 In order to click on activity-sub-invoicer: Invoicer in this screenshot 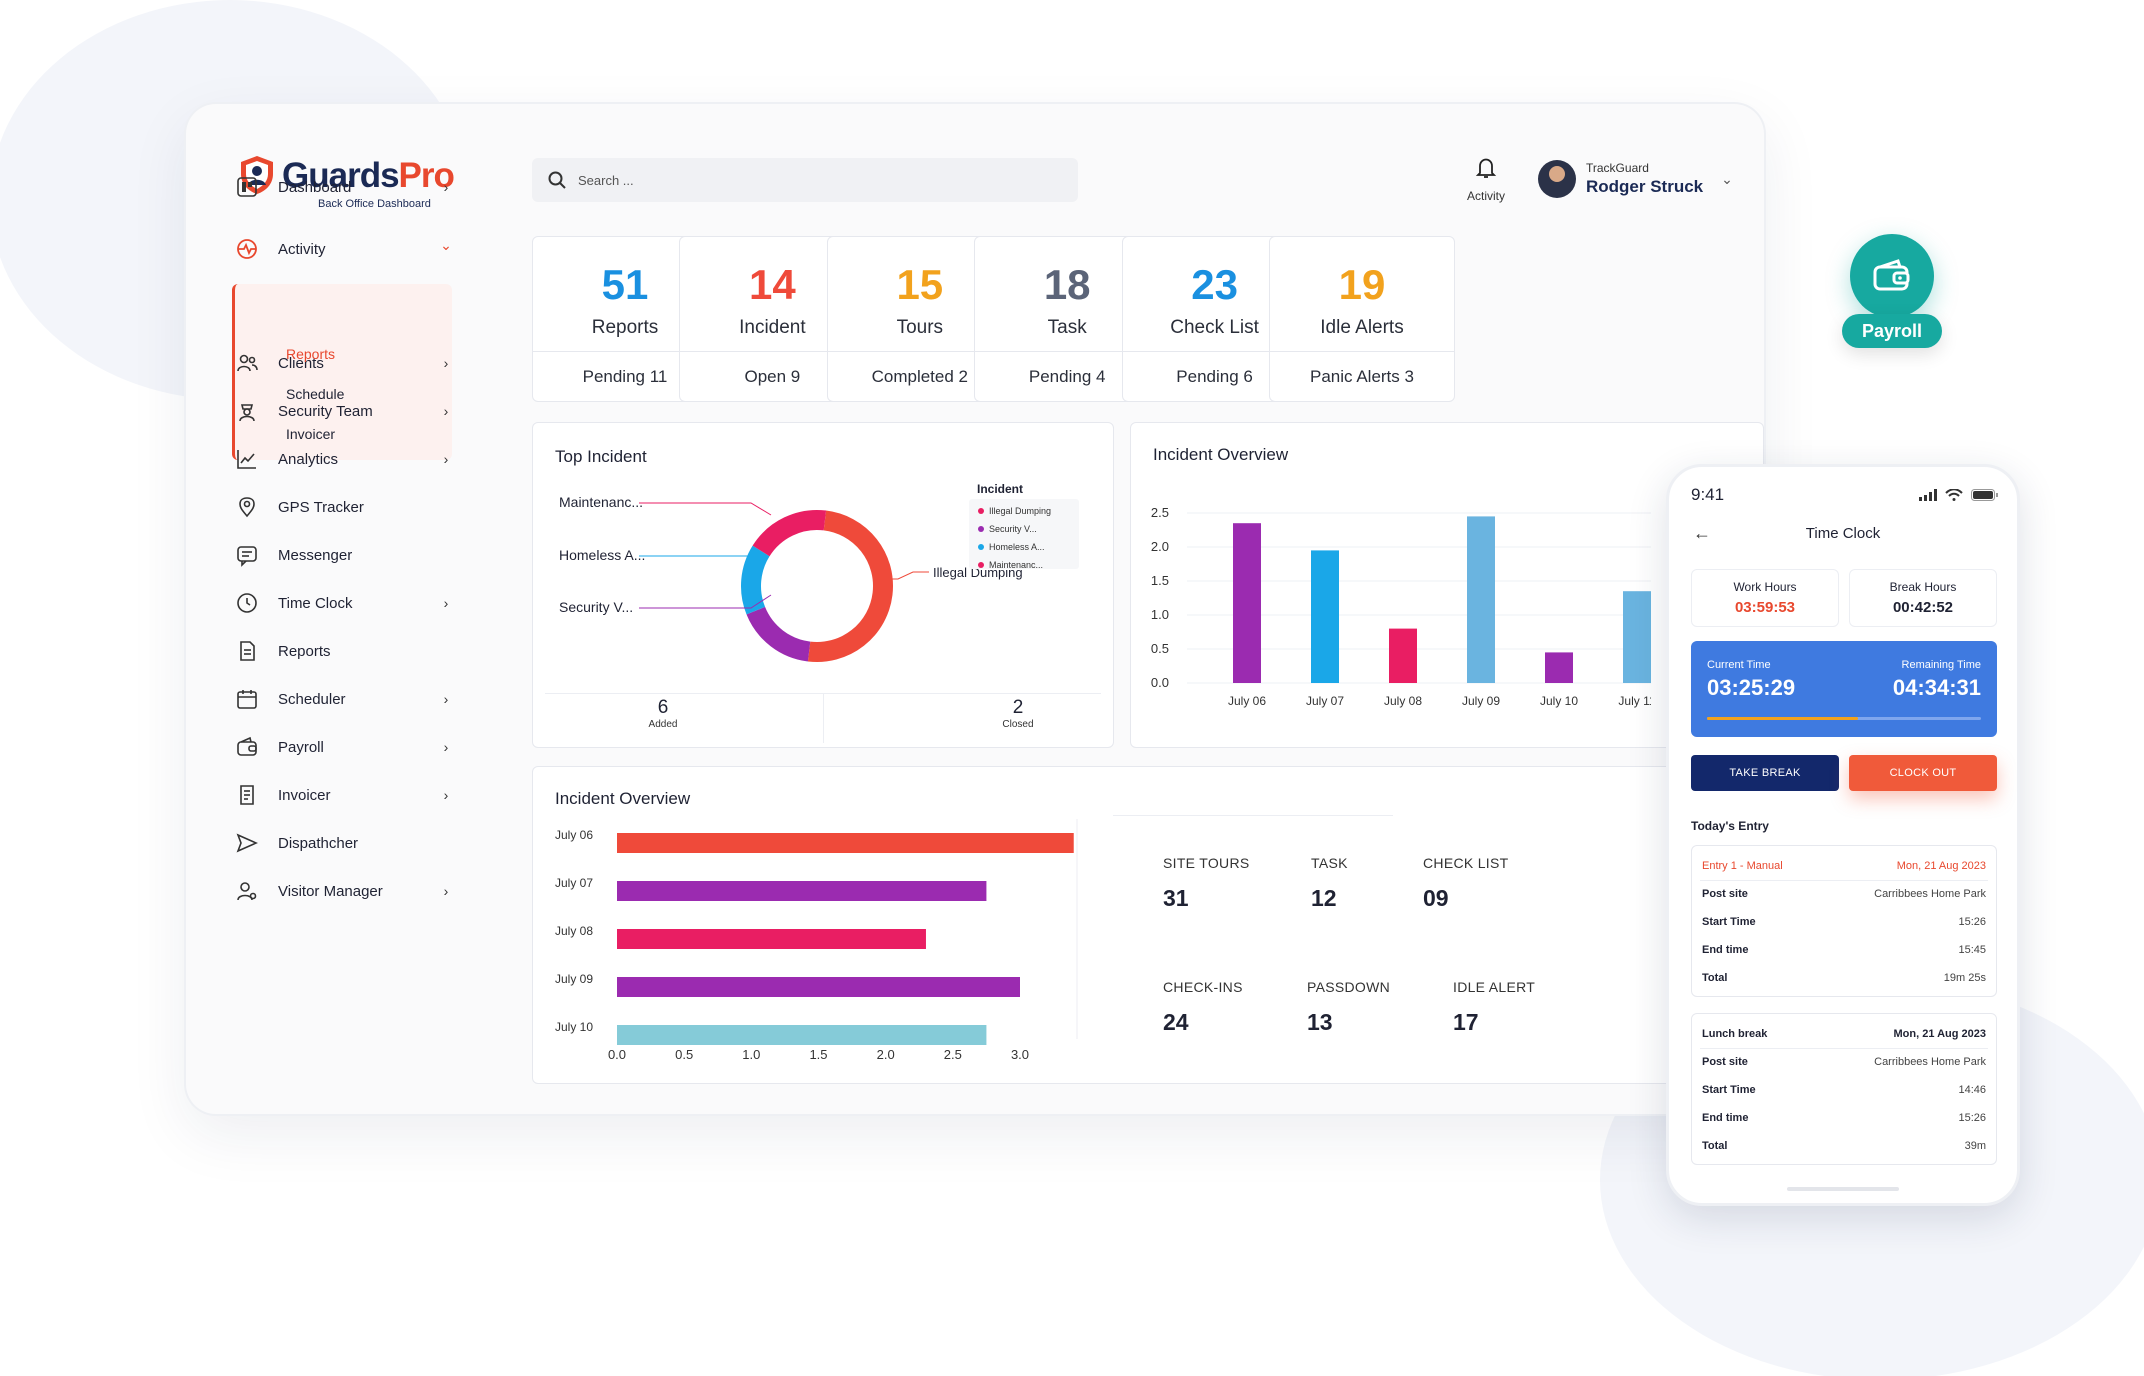, I will do `click(311, 434)`.